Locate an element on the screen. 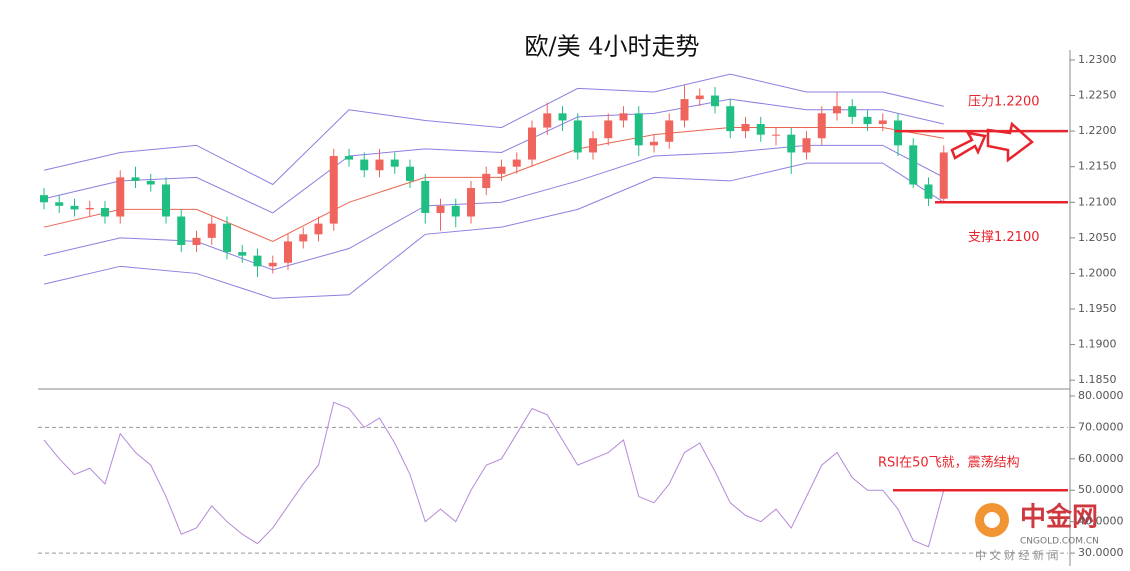 Image resolution: width=1130 pixels, height=571 pixels. level-label: 压力1.2200 is located at coordinates (1004, 102).